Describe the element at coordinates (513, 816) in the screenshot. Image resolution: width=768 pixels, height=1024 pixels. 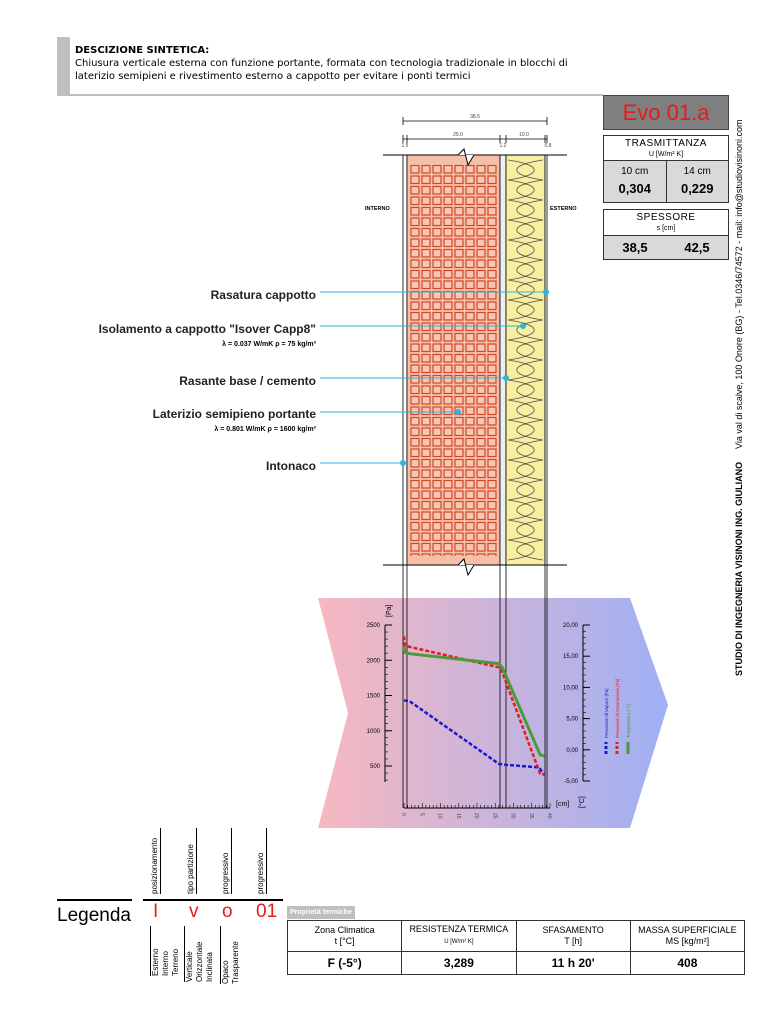
I see `x-tick-label: 30` at that location.